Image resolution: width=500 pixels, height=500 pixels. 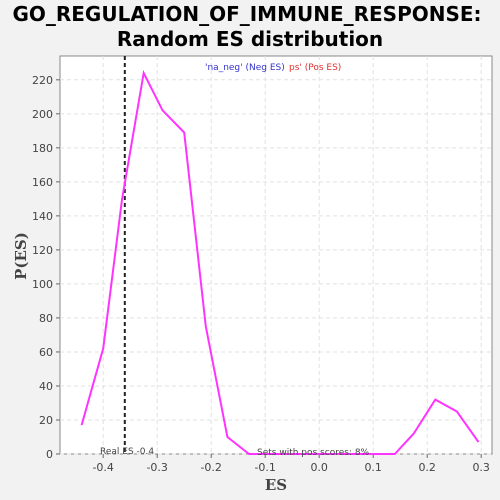 What do you see at coordinates (42, 250) in the screenshot?
I see `y-tick-label: 120` at bounding box center [42, 250].